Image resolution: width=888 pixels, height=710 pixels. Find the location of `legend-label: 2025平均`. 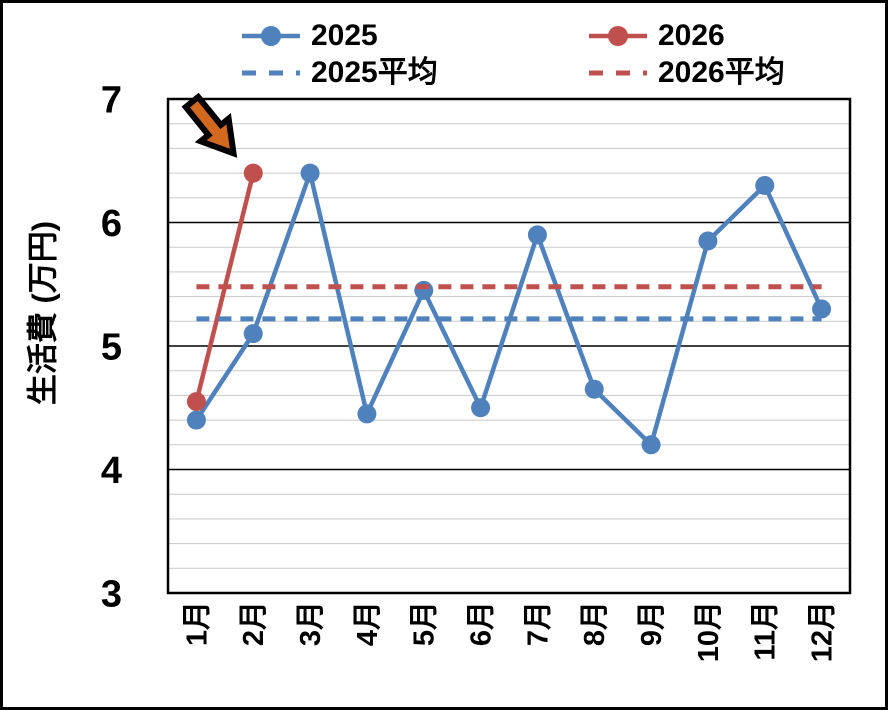

legend-label: 2025平均 is located at coordinates (374, 72).